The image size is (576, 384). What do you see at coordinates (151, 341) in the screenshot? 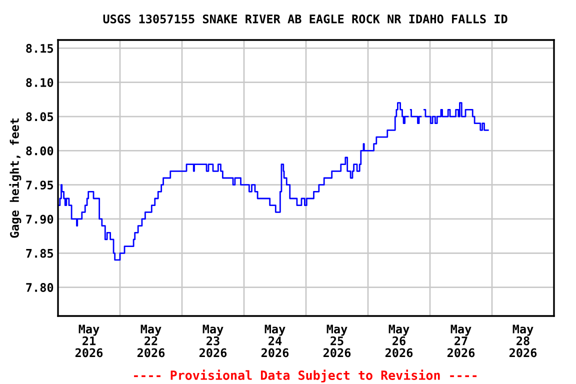
I see `x-tick-label: May 22 2026` at bounding box center [151, 341].